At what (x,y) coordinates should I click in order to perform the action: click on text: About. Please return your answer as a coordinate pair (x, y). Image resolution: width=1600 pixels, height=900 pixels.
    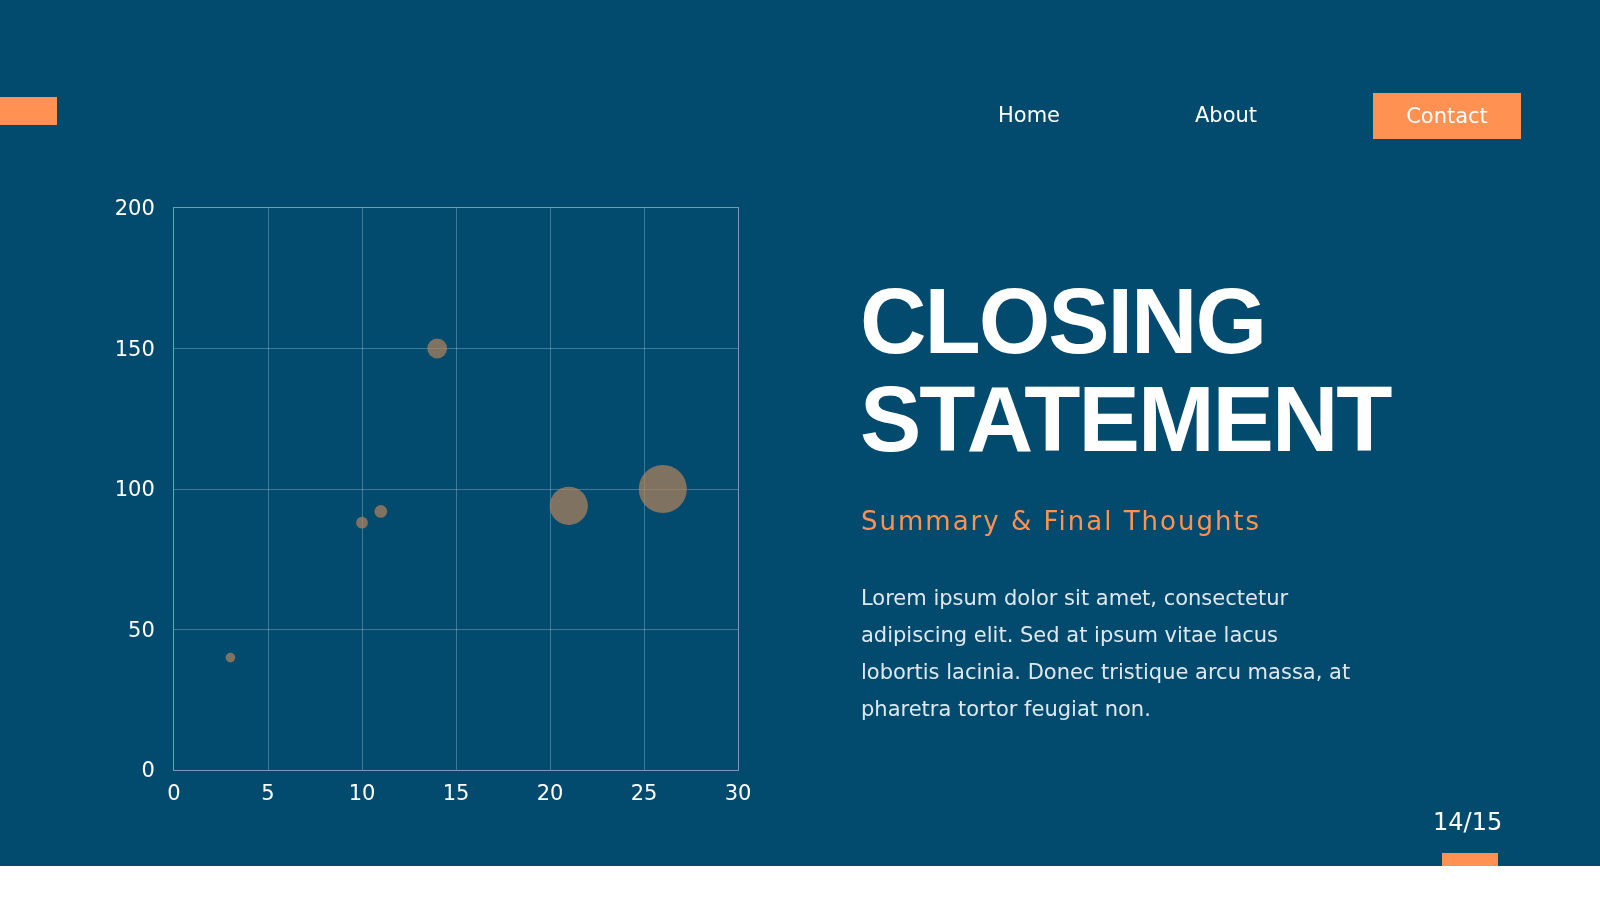
    Looking at the image, I should click on (1226, 115).